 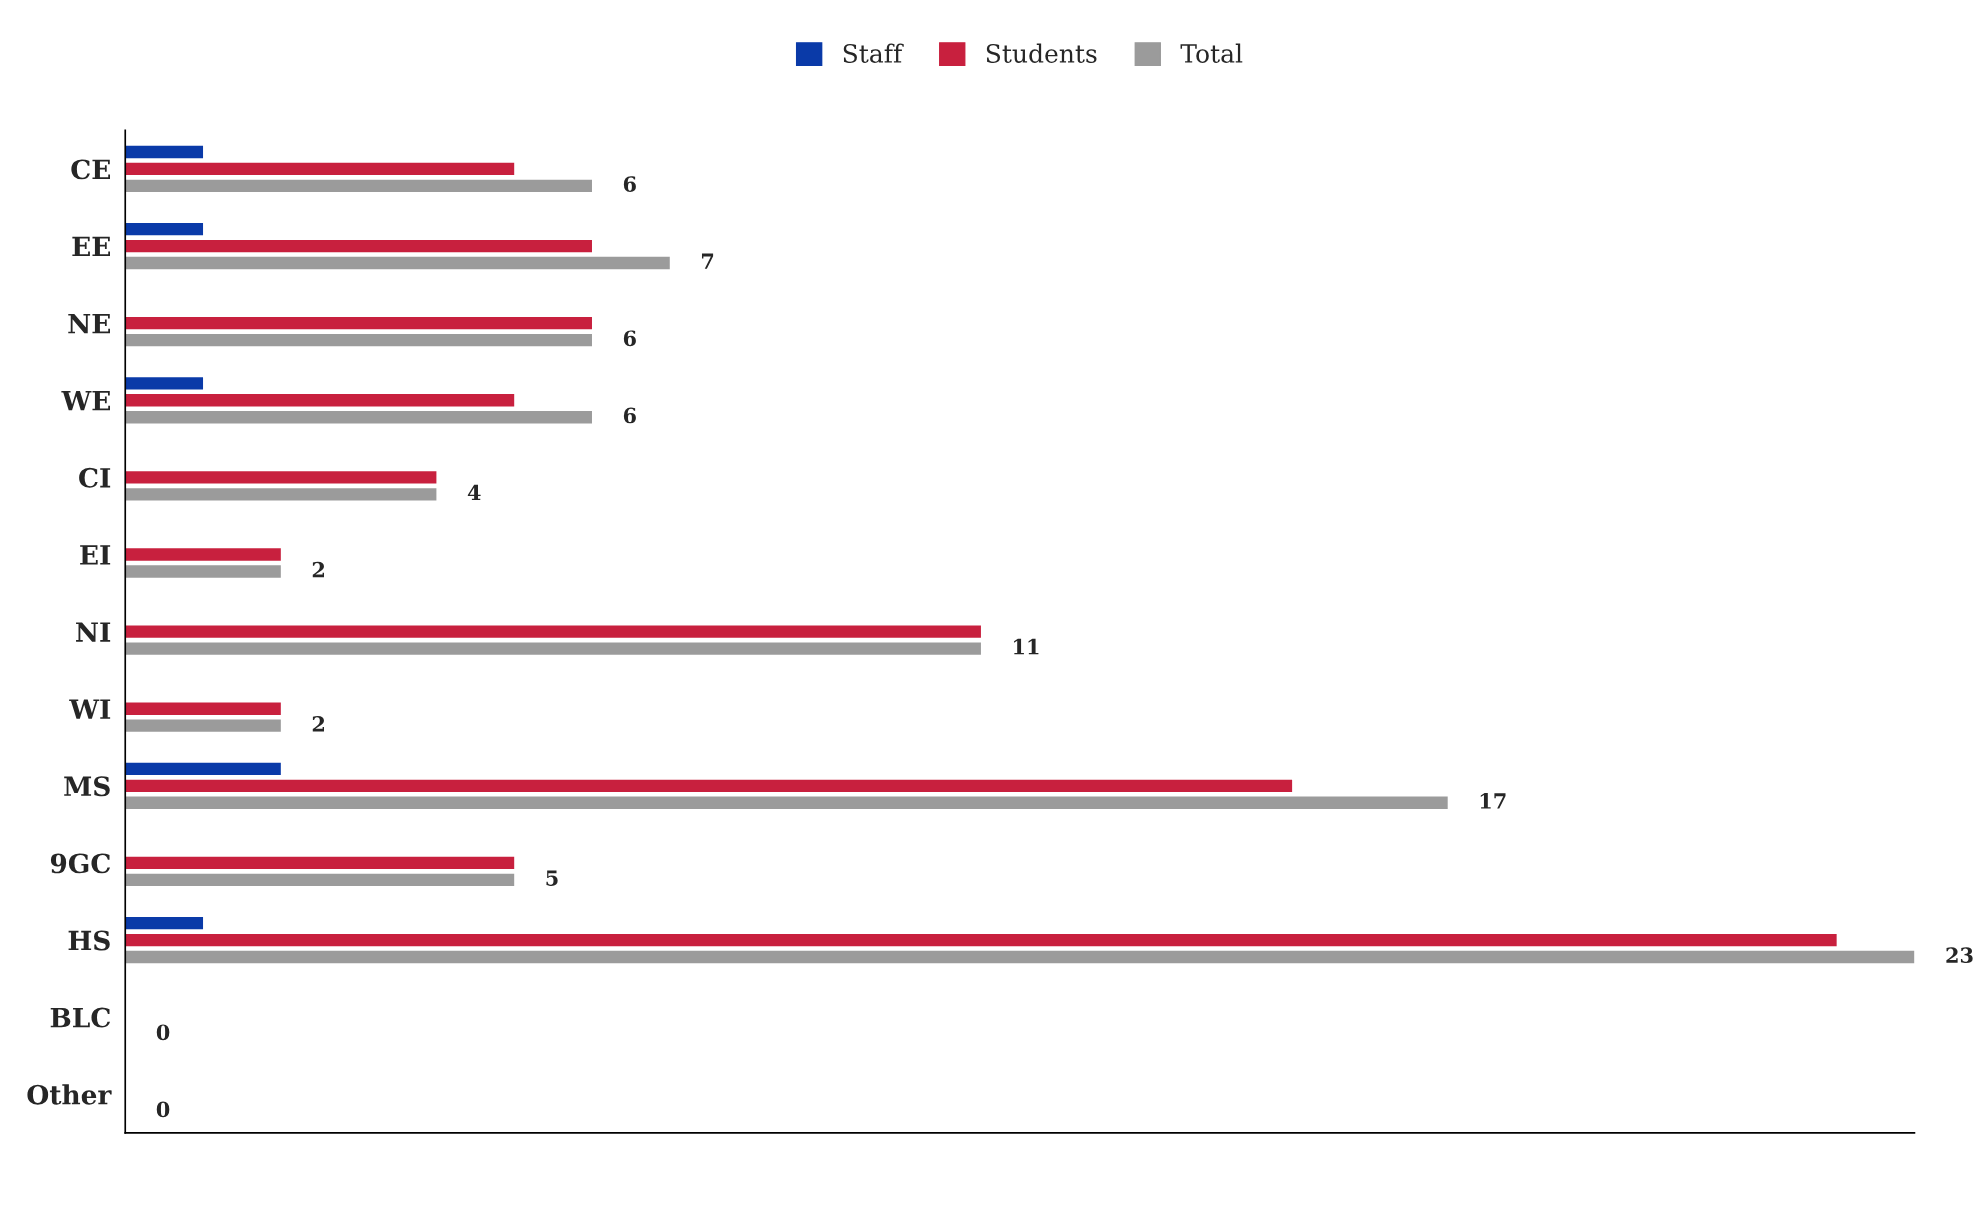 I want to click on y-tick-label: NI, so click(x=93, y=632).